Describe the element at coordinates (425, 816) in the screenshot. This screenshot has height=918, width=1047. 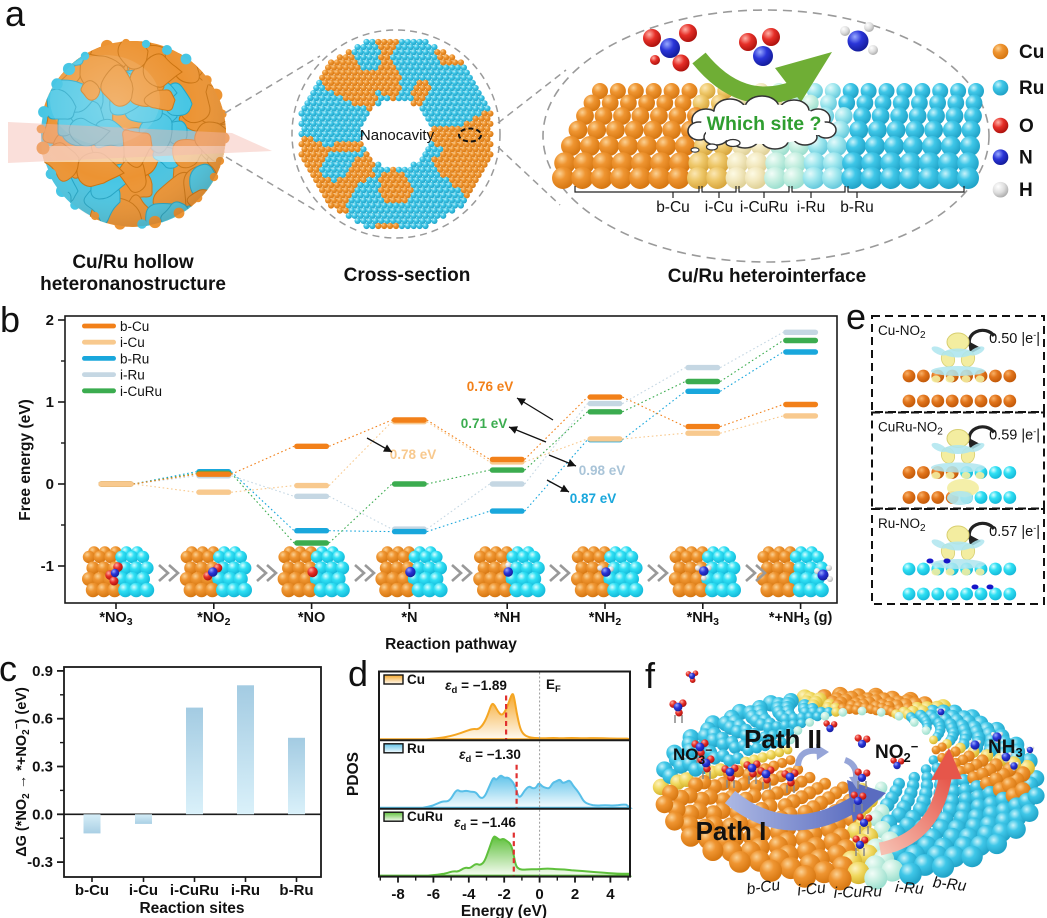
I see `svg-text: CuRu` at that location.